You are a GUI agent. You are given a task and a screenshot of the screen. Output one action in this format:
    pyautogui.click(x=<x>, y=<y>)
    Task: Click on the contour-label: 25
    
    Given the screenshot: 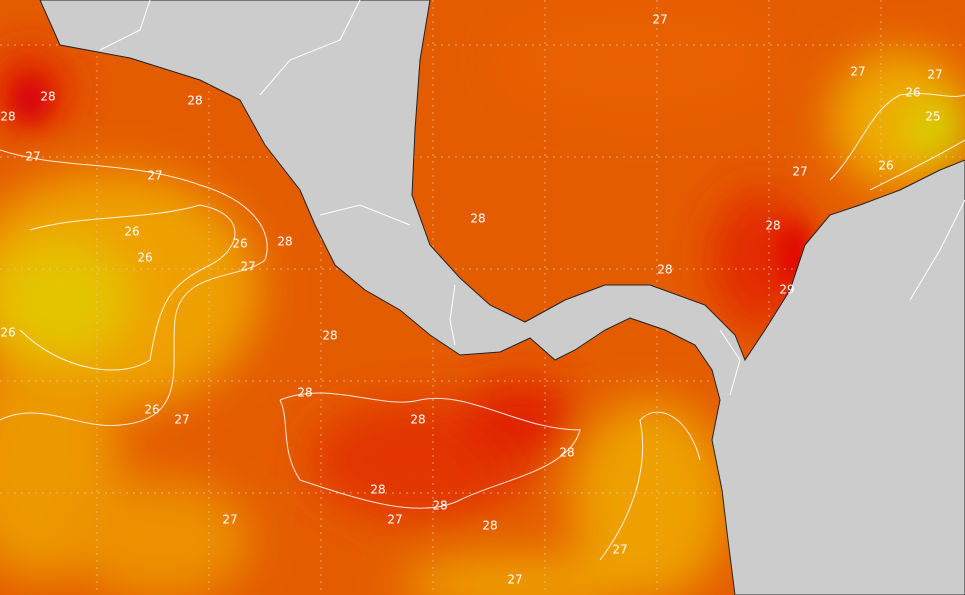 What is the action you would take?
    pyautogui.click(x=932, y=117)
    